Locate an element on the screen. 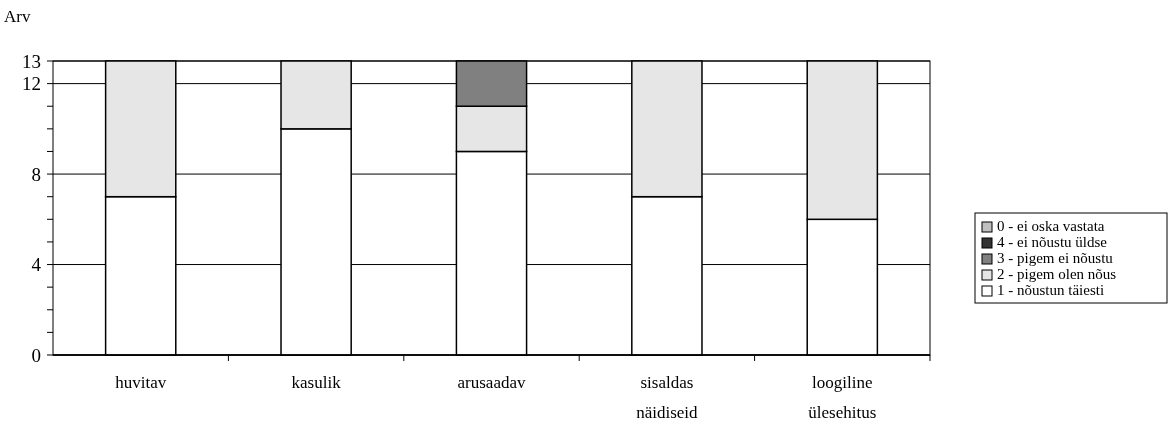 Image resolution: width=1170 pixels, height=438 pixels. y-tick-label: 13 is located at coordinates (31, 61).